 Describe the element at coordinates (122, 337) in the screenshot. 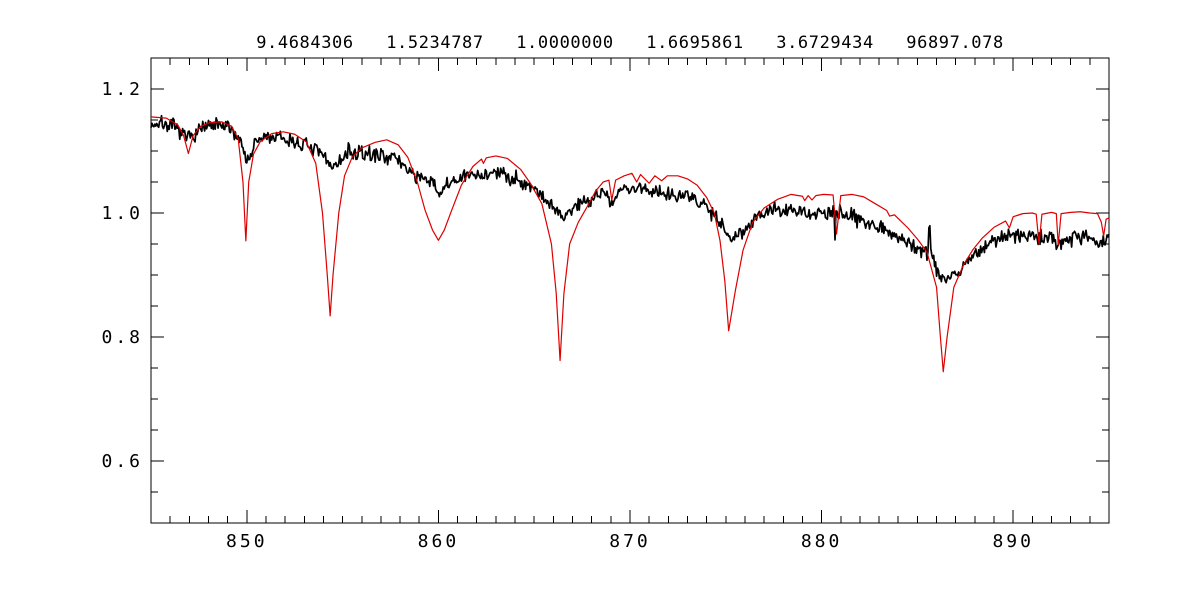

I see `y-tick-label: 0.8` at that location.